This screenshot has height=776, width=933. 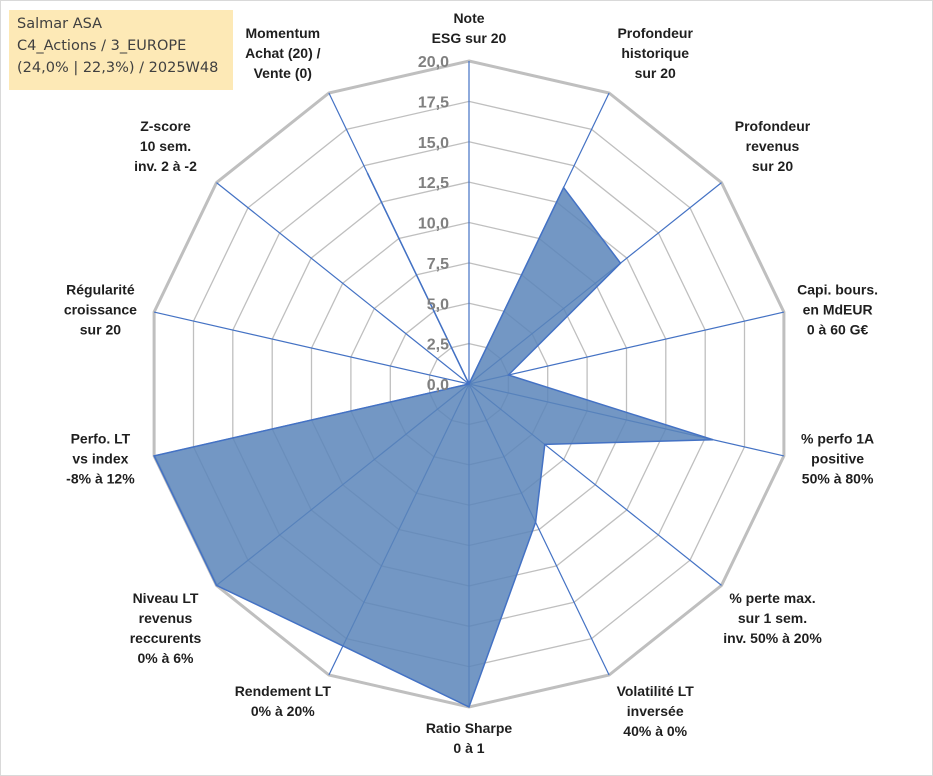 I want to click on axis-label-10-line-0: Perfo. LT, so click(x=101, y=439).